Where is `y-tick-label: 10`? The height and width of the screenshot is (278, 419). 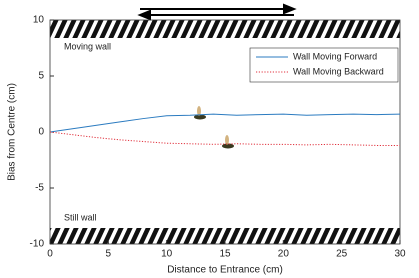 y-tick-label: 10 is located at coordinates (39, 20).